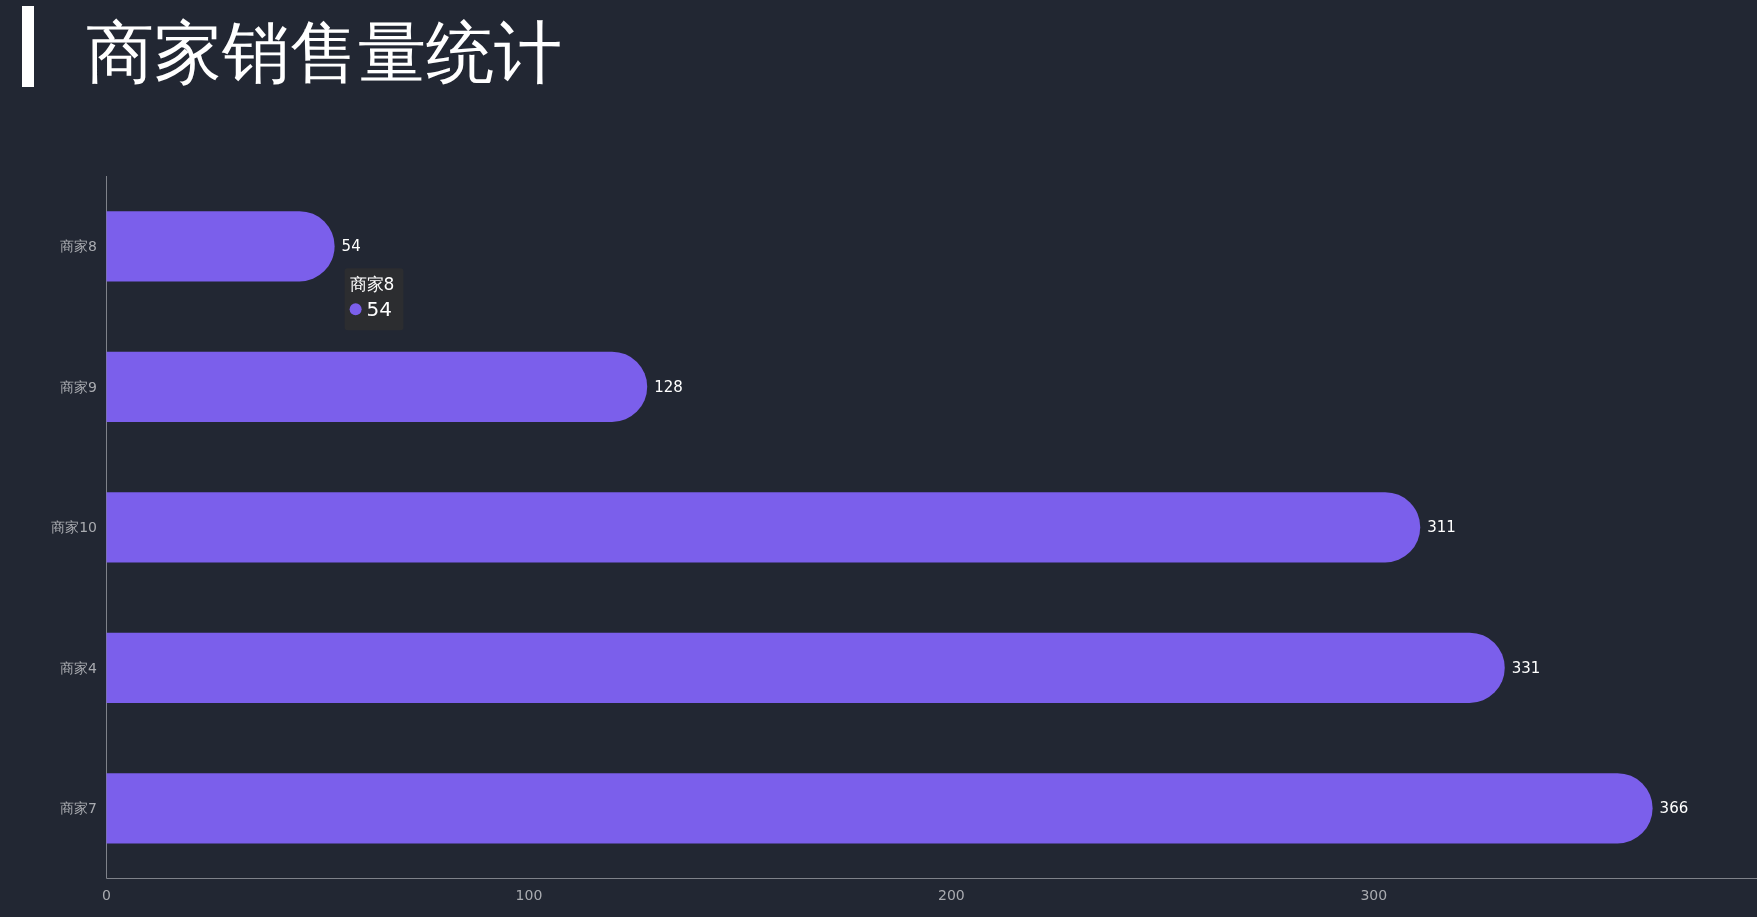 This screenshot has height=917, width=1757. Describe the element at coordinates (372, 284) in the screenshot. I see `annotation: 商家8` at that location.